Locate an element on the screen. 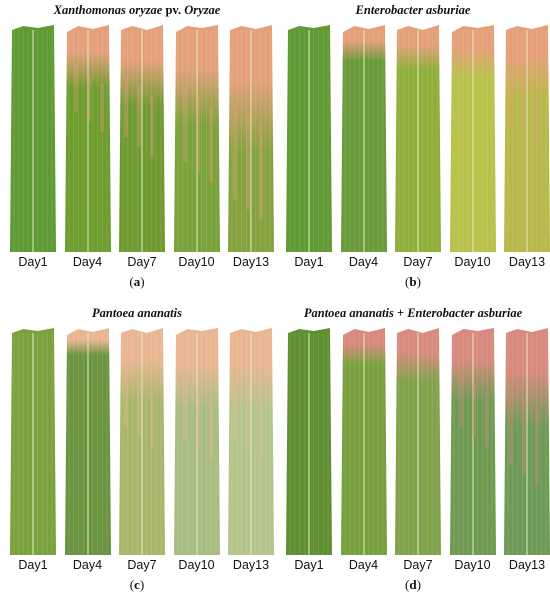 This screenshot has width=550, height=603. panel-title: Enterobacter asburiae is located at coordinates (413, 10).